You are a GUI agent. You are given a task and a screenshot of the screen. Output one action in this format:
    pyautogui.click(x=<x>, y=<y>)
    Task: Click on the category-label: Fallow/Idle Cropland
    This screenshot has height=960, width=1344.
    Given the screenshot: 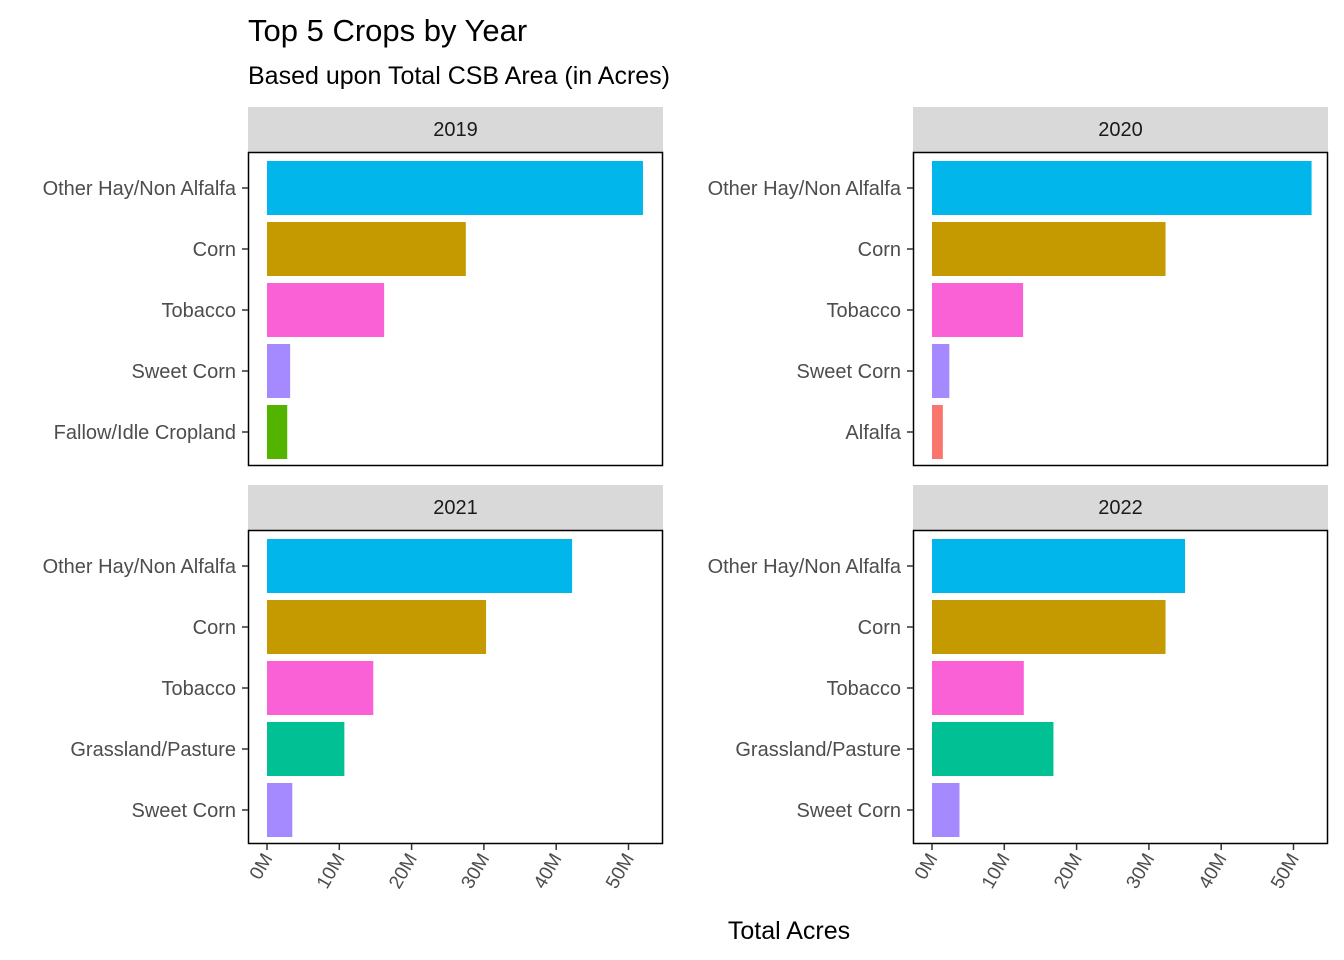 What is the action you would take?
    pyautogui.click(x=145, y=433)
    